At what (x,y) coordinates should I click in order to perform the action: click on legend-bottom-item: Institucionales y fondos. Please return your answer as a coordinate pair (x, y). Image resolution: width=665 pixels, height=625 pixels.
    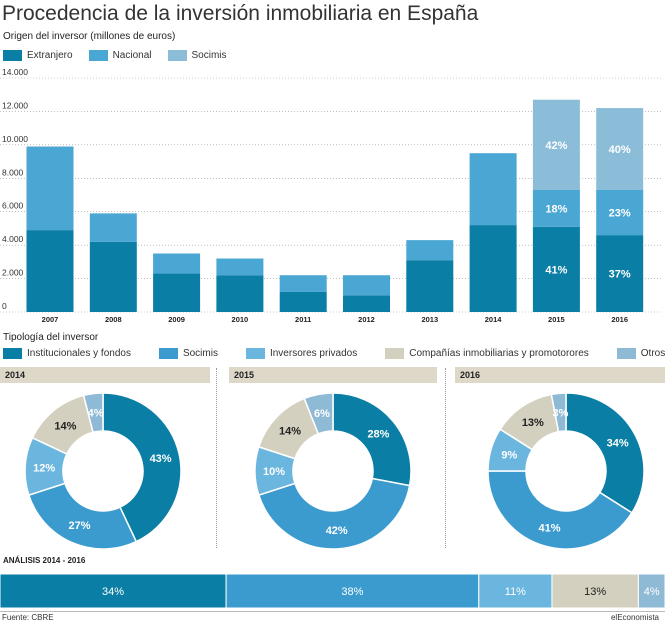
    Looking at the image, I should click on (67, 353).